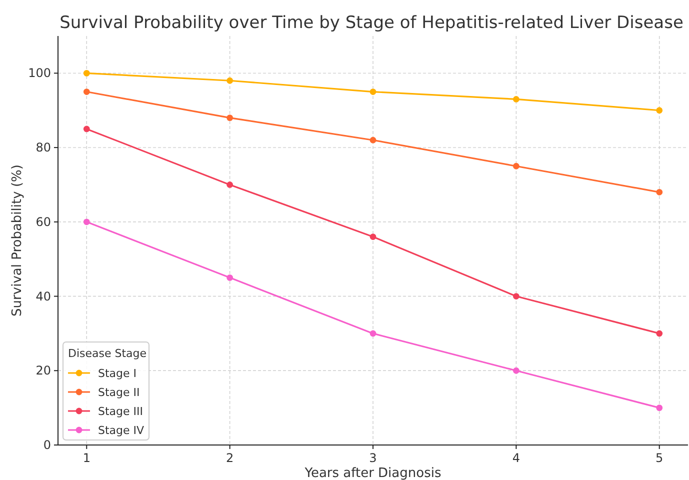 The image size is (689, 480). What do you see at coordinates (39, 73) in the screenshot?
I see `y-tick-label: 100` at bounding box center [39, 73].